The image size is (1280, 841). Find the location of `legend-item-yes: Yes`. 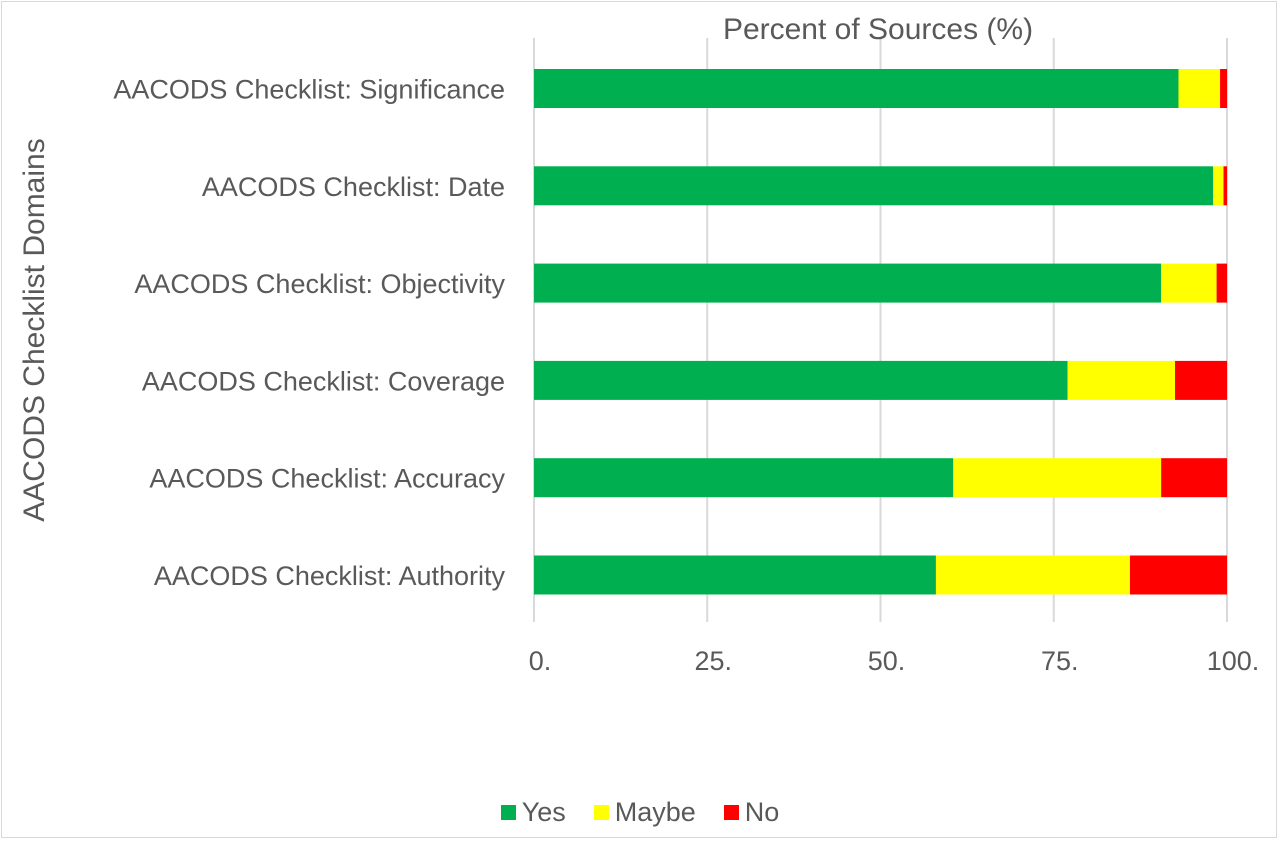

legend-item-yes: Yes is located at coordinates (533, 812).